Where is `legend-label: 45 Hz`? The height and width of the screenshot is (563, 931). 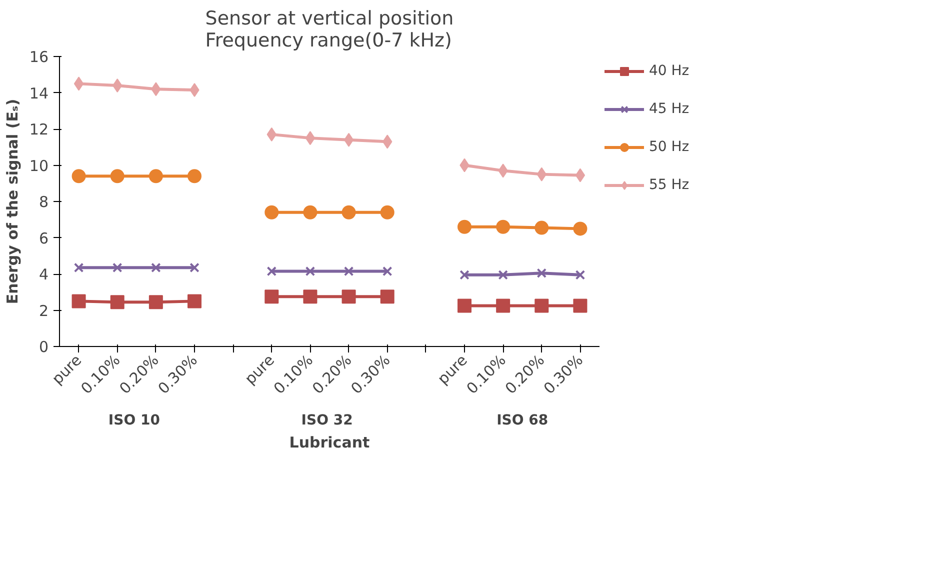 legend-label: 45 Hz is located at coordinates (669, 109).